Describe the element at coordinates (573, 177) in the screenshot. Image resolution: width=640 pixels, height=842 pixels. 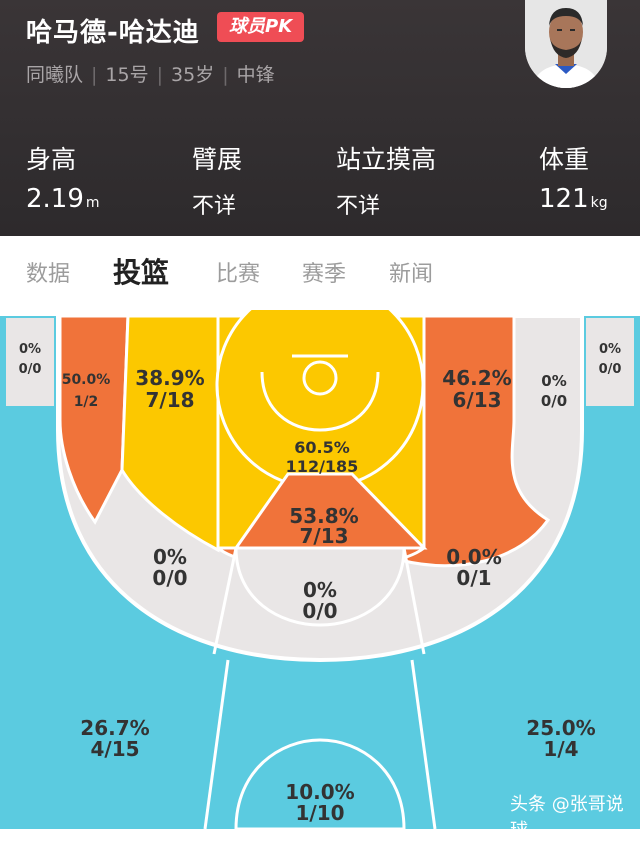
I see `stat-weight: 体重 121 kg` at that location.